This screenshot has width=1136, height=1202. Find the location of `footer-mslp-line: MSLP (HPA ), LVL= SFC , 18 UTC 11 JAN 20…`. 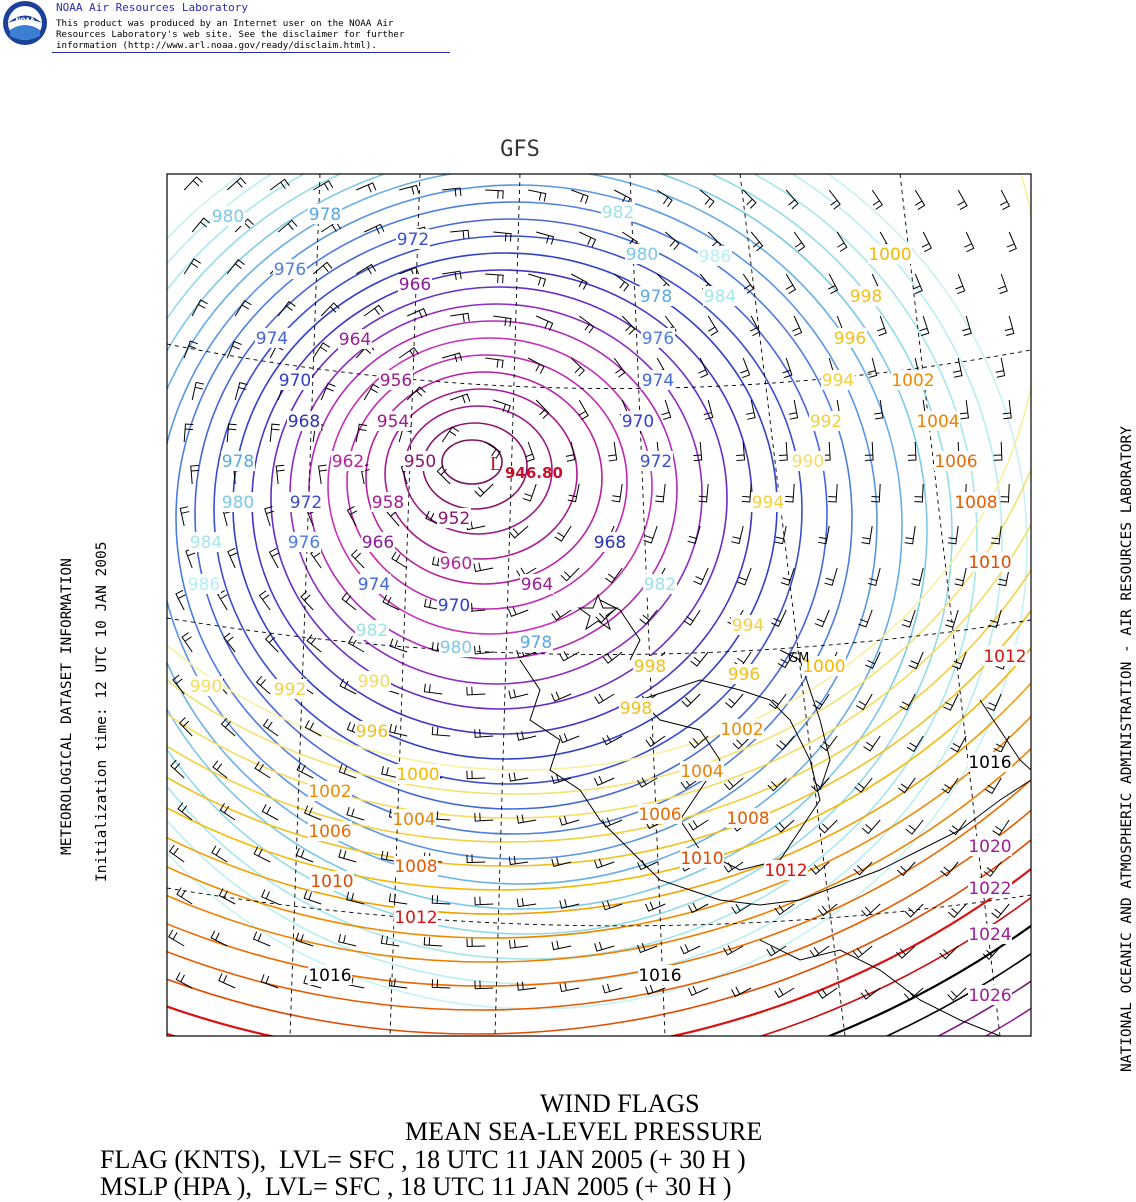

footer-mslp-line: MSLP (HPA ), LVL= SFC , 18 UTC 11 JAN 20… is located at coordinates (416, 1186).